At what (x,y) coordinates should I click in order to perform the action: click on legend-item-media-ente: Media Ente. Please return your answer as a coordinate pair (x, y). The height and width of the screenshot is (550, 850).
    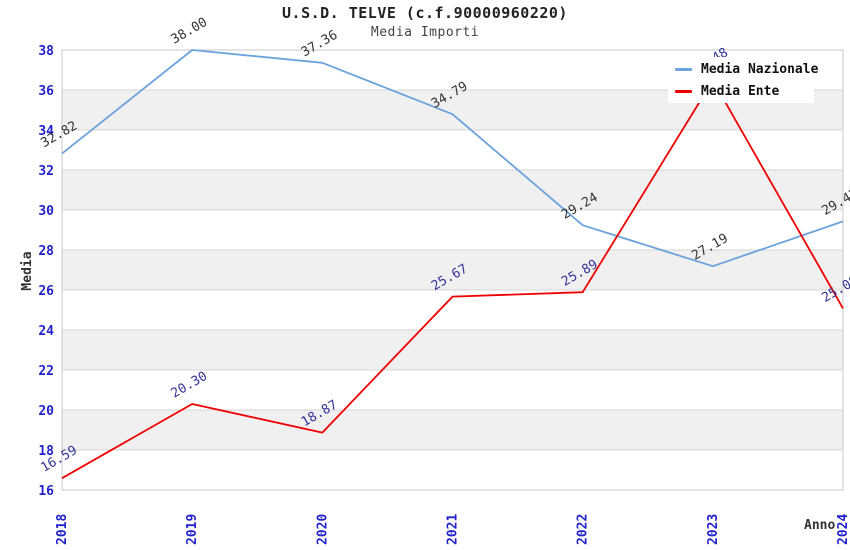
    Looking at the image, I should click on (744, 91).